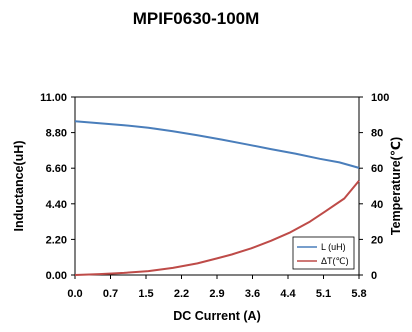 This screenshot has height=332, width=412. What do you see at coordinates (374, 187) in the screenshot?
I see `y2-axis-ticks: 0 20 40 60 80 100` at bounding box center [374, 187].